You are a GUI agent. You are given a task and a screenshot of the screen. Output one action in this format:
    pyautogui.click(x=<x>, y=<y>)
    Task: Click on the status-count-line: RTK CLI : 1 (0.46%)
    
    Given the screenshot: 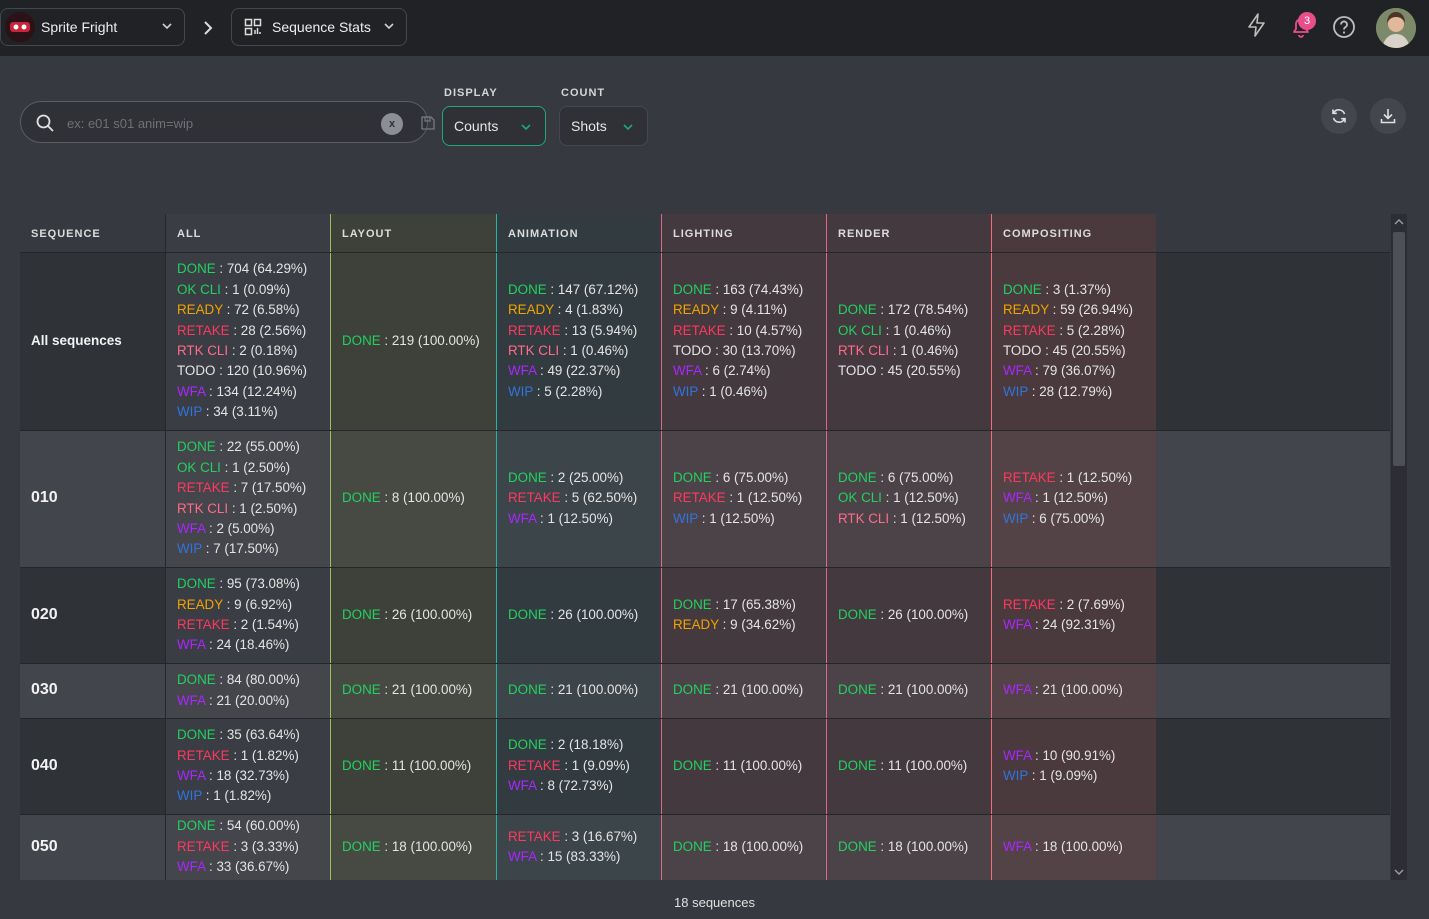 What is the action you would take?
    pyautogui.click(x=584, y=351)
    